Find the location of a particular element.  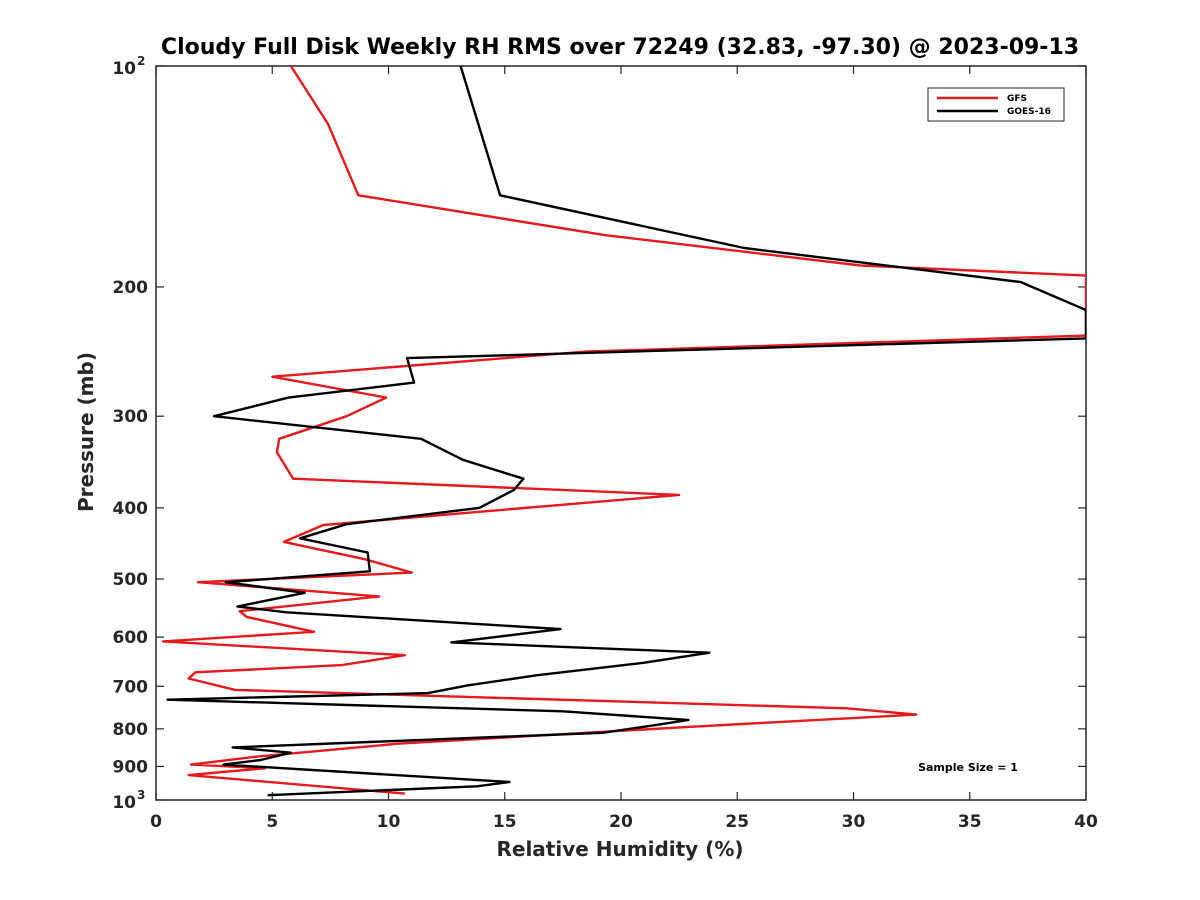

sample-size-annotation: Sample Size = 1 is located at coordinates (968, 767).